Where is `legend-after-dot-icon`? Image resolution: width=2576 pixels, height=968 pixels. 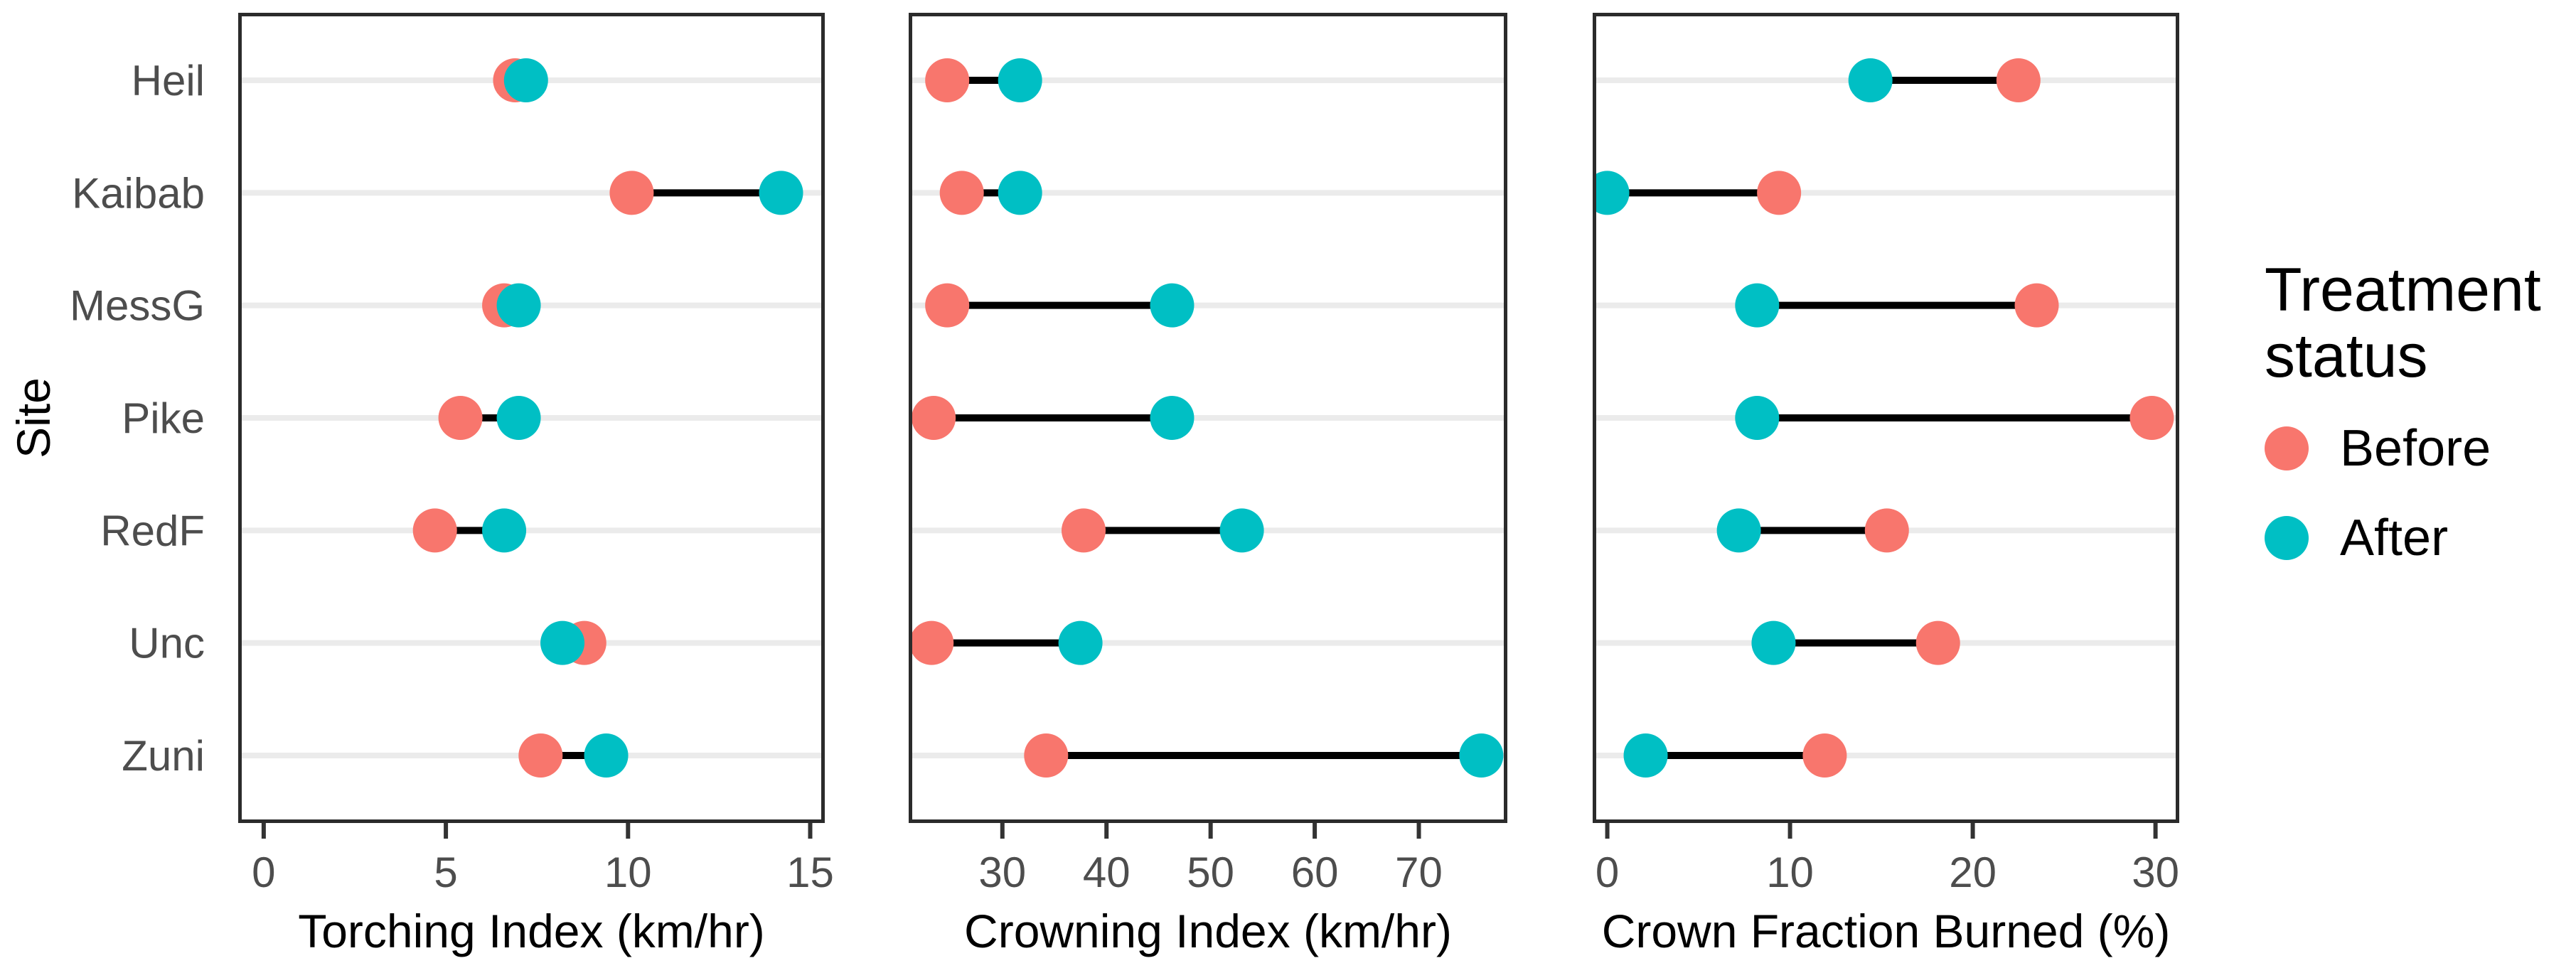
legend-after-dot-icon is located at coordinates (2287, 537).